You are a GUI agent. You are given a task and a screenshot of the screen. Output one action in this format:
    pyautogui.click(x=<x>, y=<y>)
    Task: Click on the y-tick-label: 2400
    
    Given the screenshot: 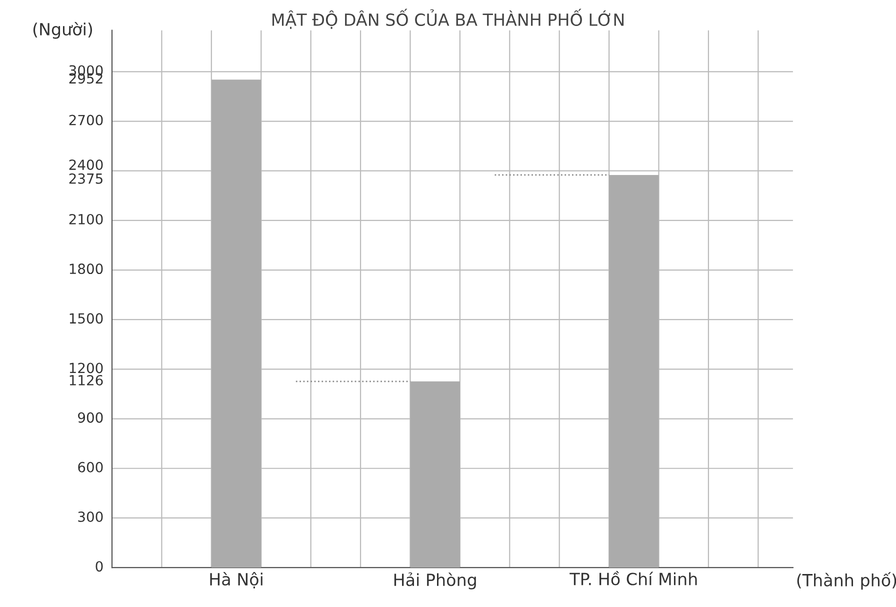 What is the action you would take?
    pyautogui.click(x=86, y=165)
    